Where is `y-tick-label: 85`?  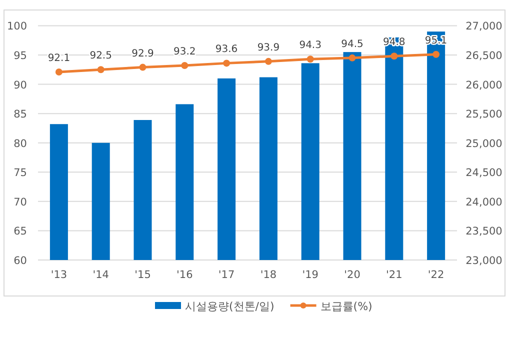
y-tick-label: 85 is located at coordinates (20, 114).